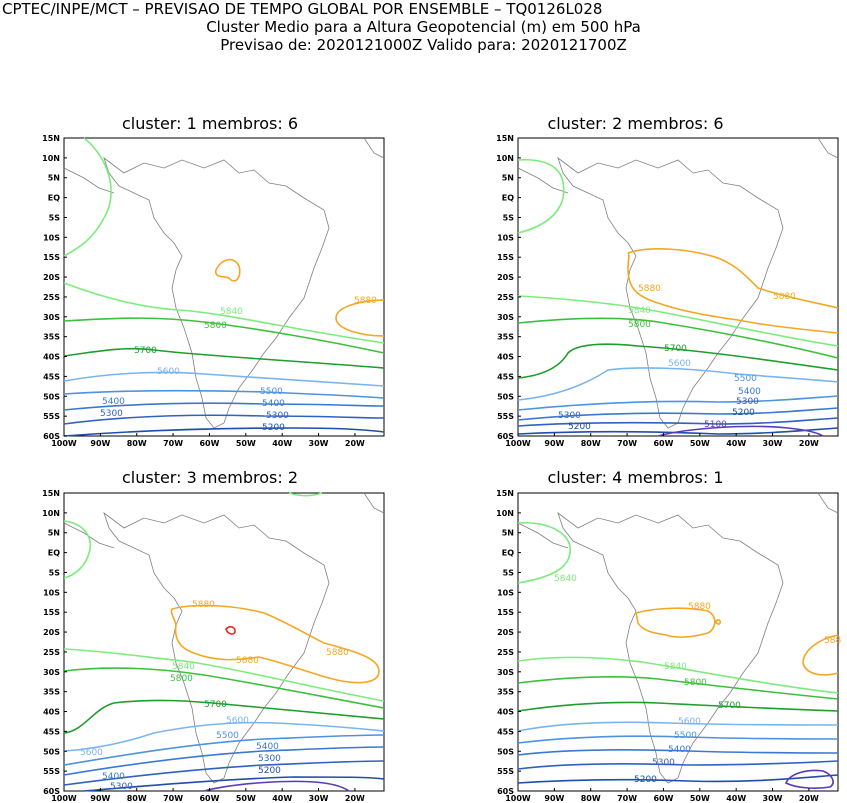  What do you see at coordinates (832, 641) in the screenshot?
I see `contour-label: 588` at bounding box center [832, 641].